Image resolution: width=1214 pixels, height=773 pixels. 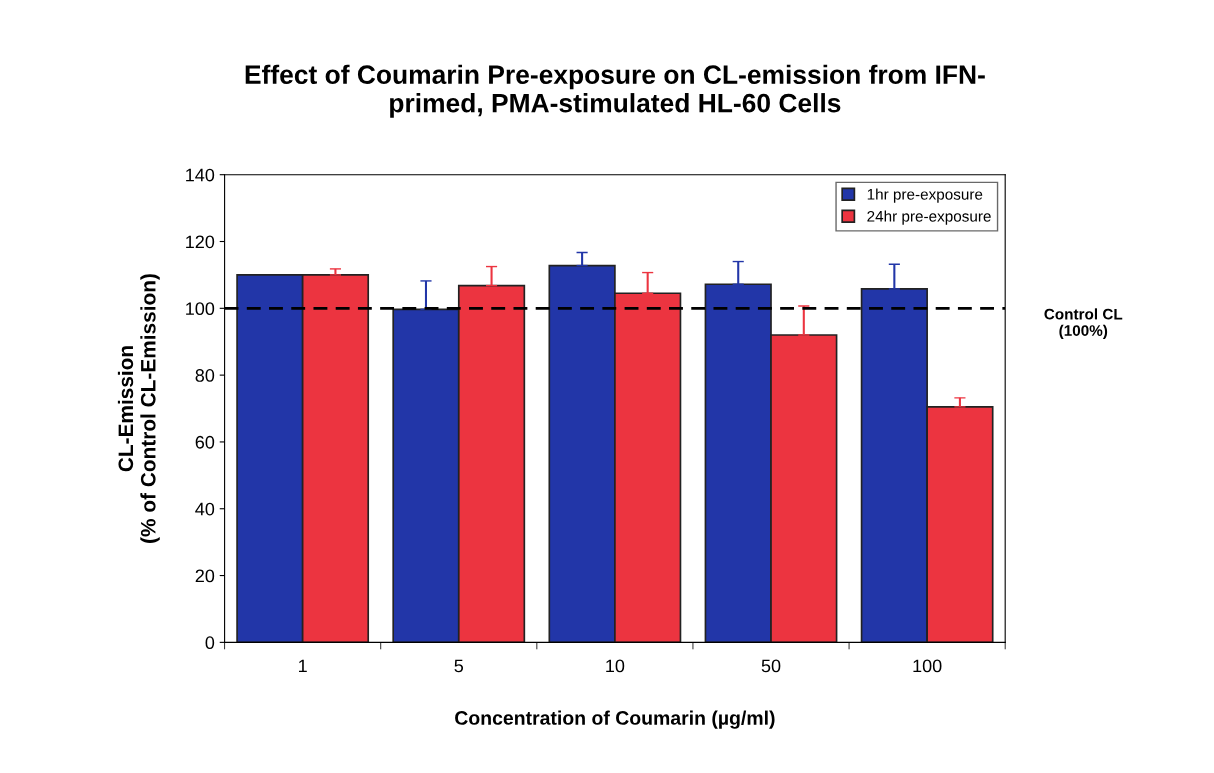 What do you see at coordinates (205, 375) in the screenshot?
I see `y-tick-label: 80` at bounding box center [205, 375].